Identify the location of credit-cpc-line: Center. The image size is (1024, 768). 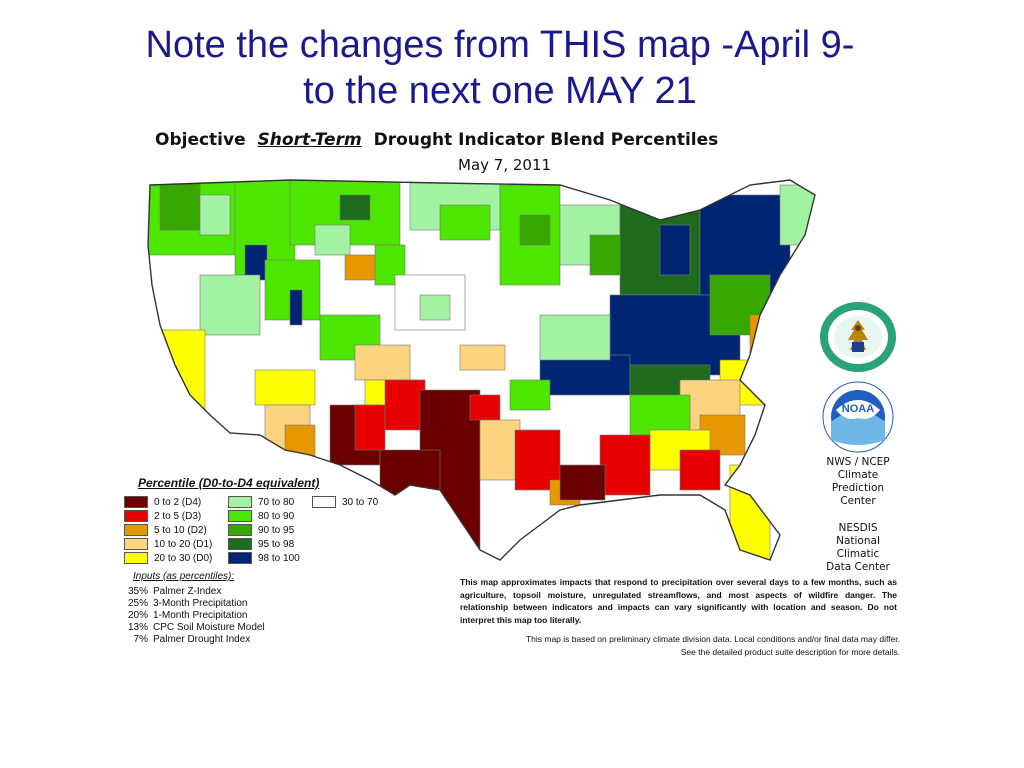
(858, 501).